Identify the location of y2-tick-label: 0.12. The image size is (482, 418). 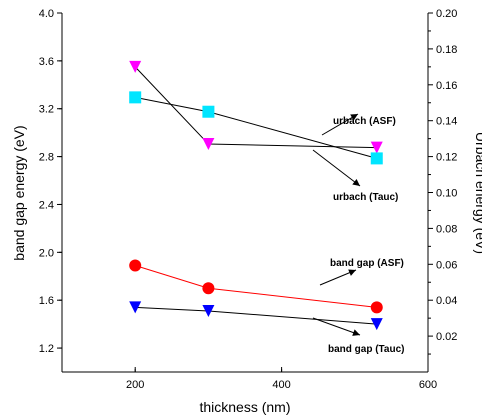
(446, 158).